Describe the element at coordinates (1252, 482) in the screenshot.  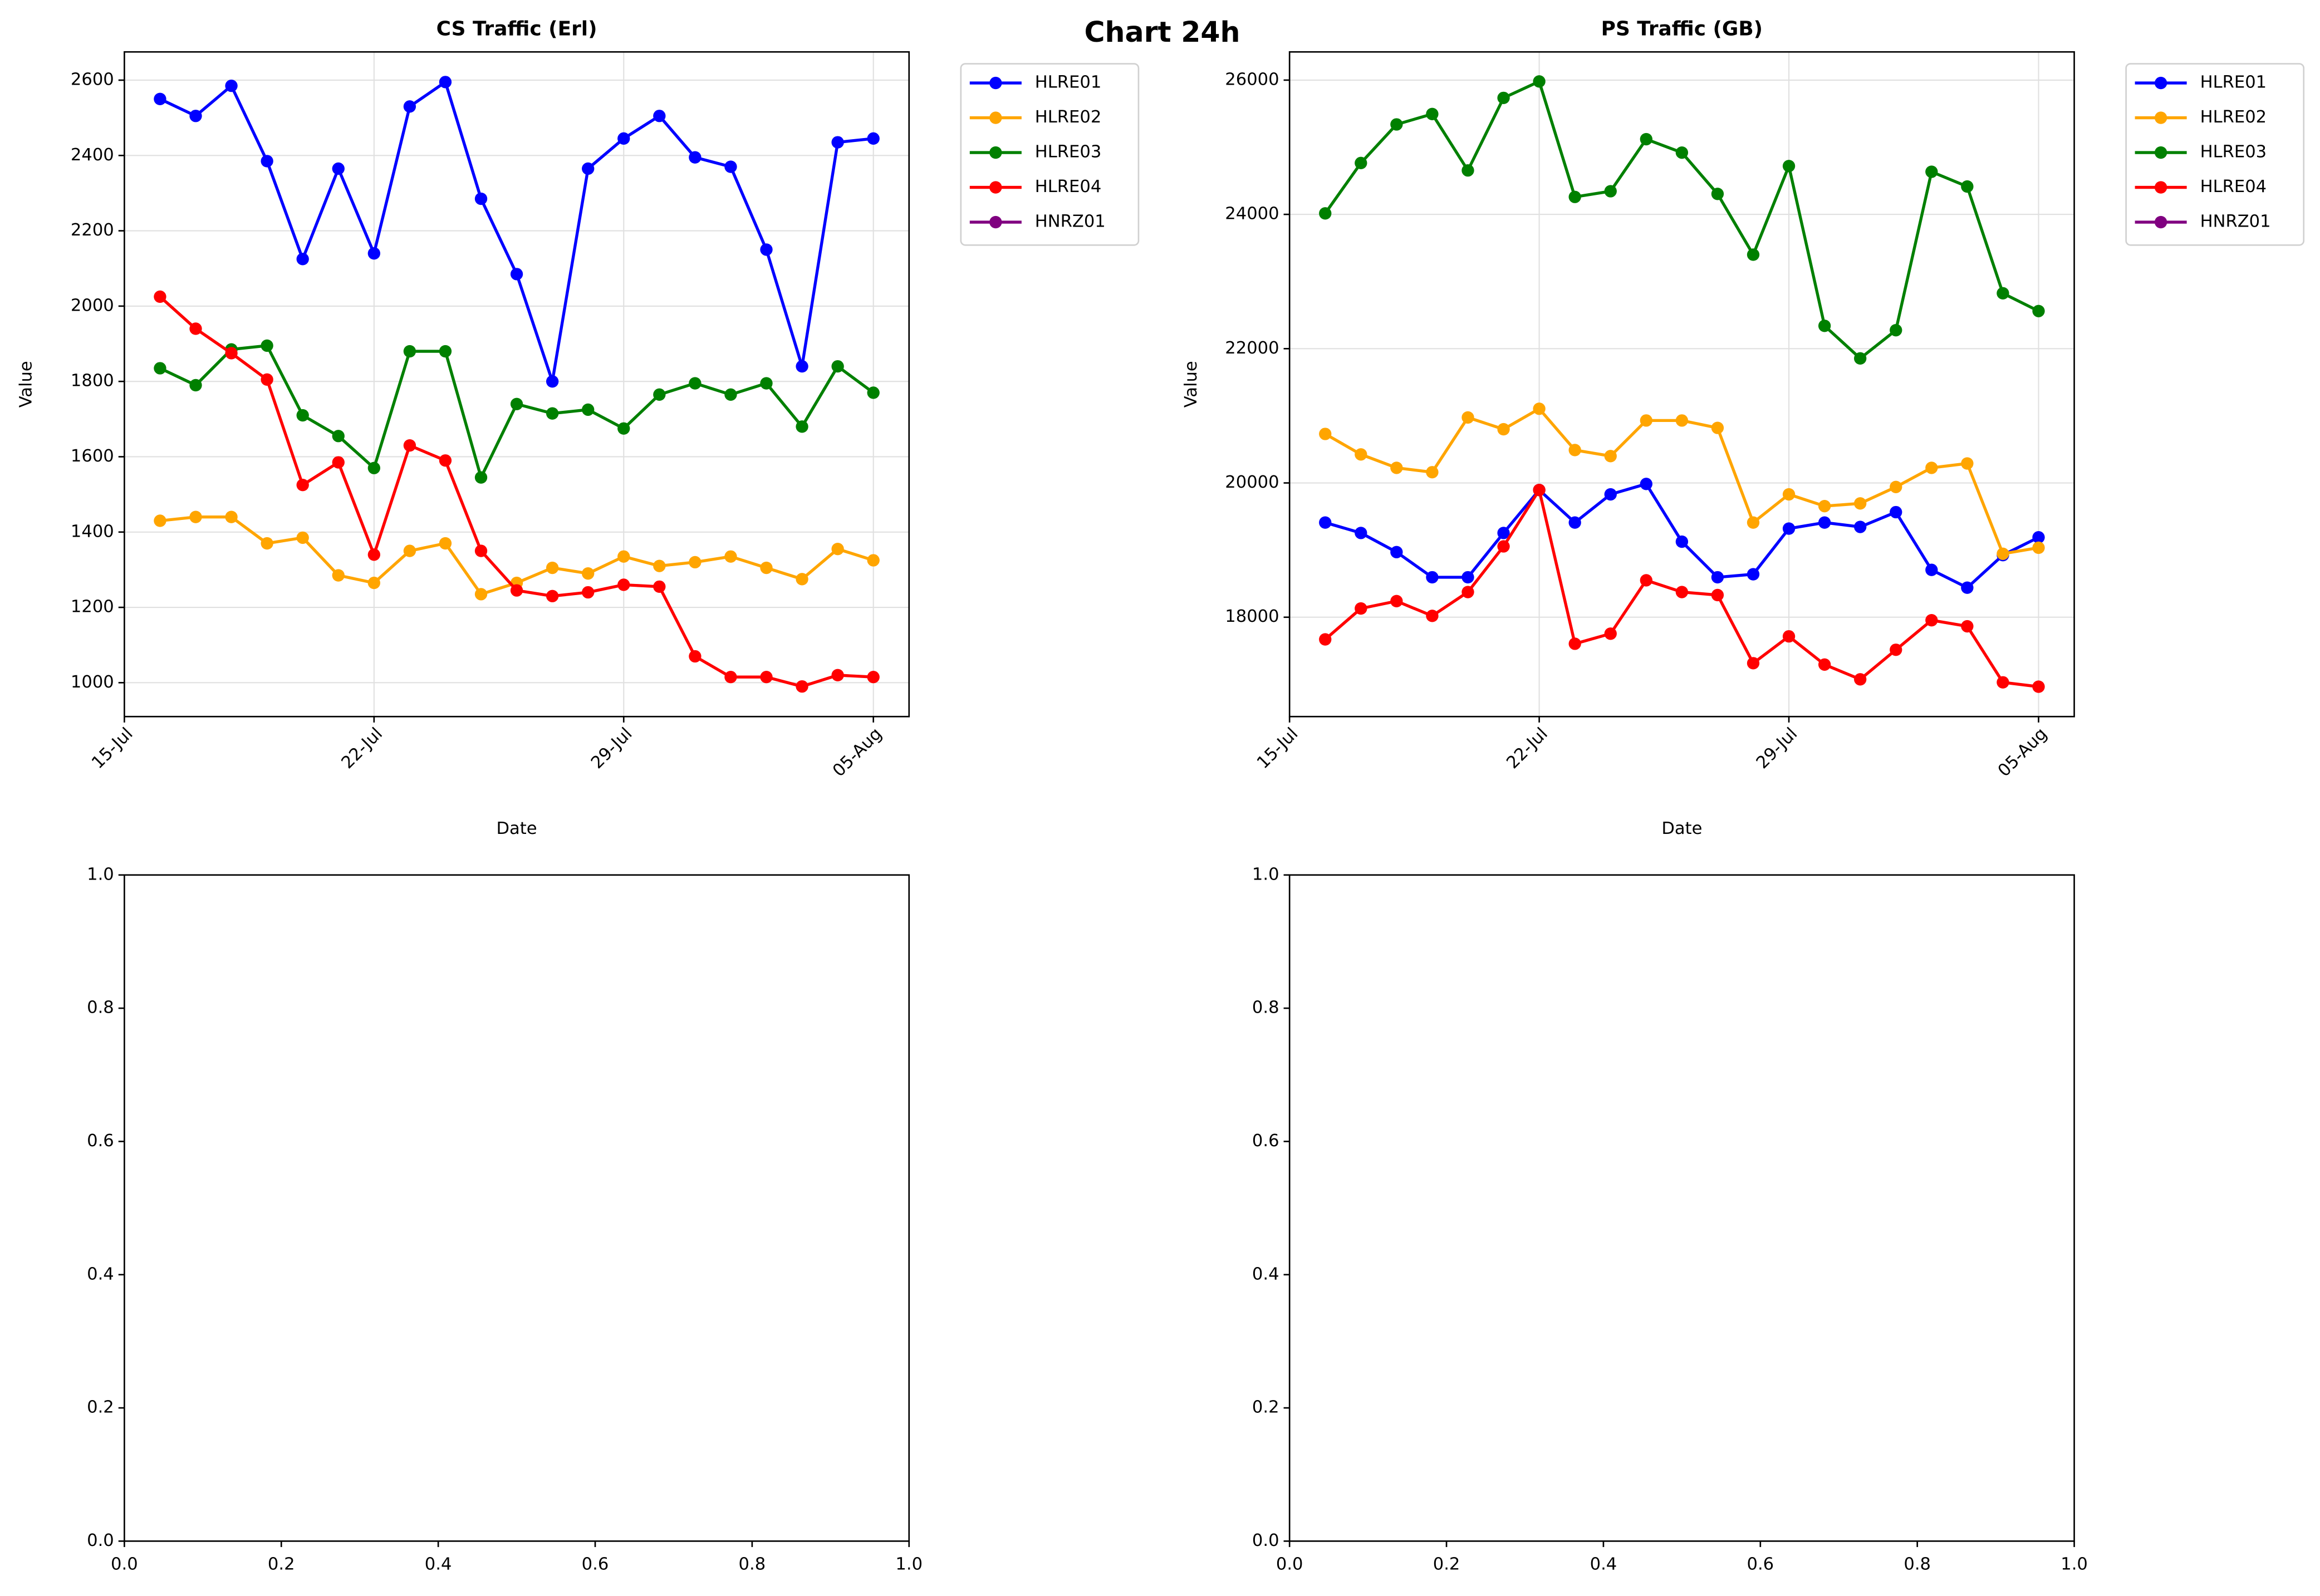
I see `y-tick-label: 20000` at that location.